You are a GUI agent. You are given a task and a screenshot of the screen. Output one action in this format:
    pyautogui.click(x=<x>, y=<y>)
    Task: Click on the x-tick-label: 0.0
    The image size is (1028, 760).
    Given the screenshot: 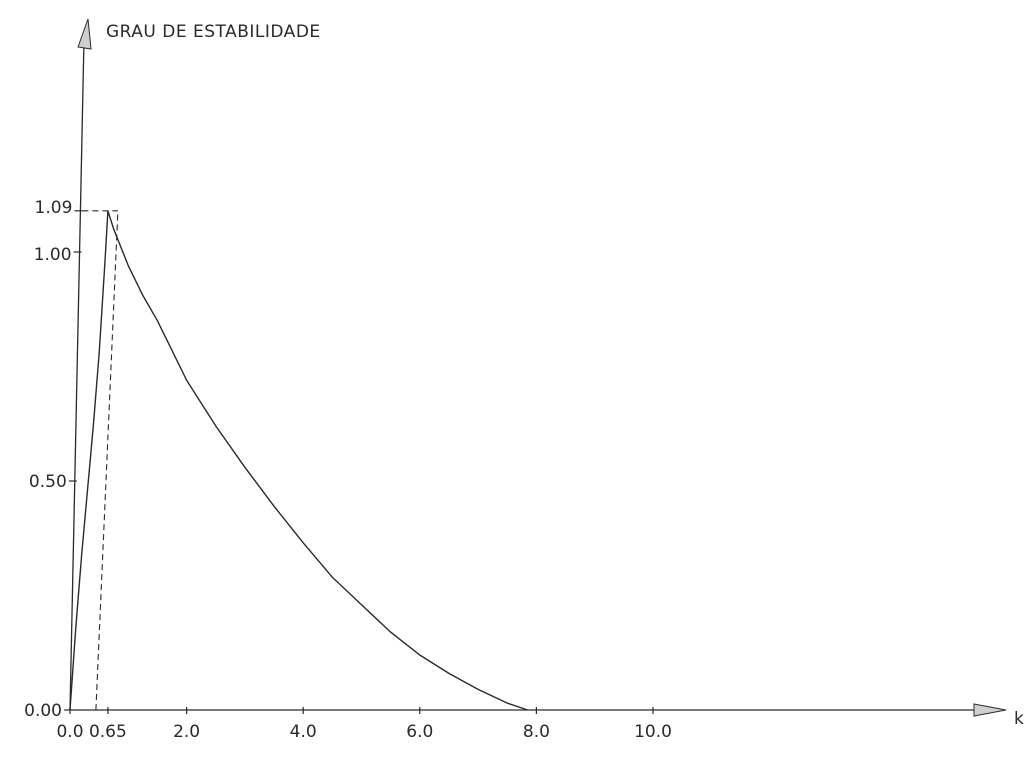 What is the action you would take?
    pyautogui.click(x=69, y=732)
    